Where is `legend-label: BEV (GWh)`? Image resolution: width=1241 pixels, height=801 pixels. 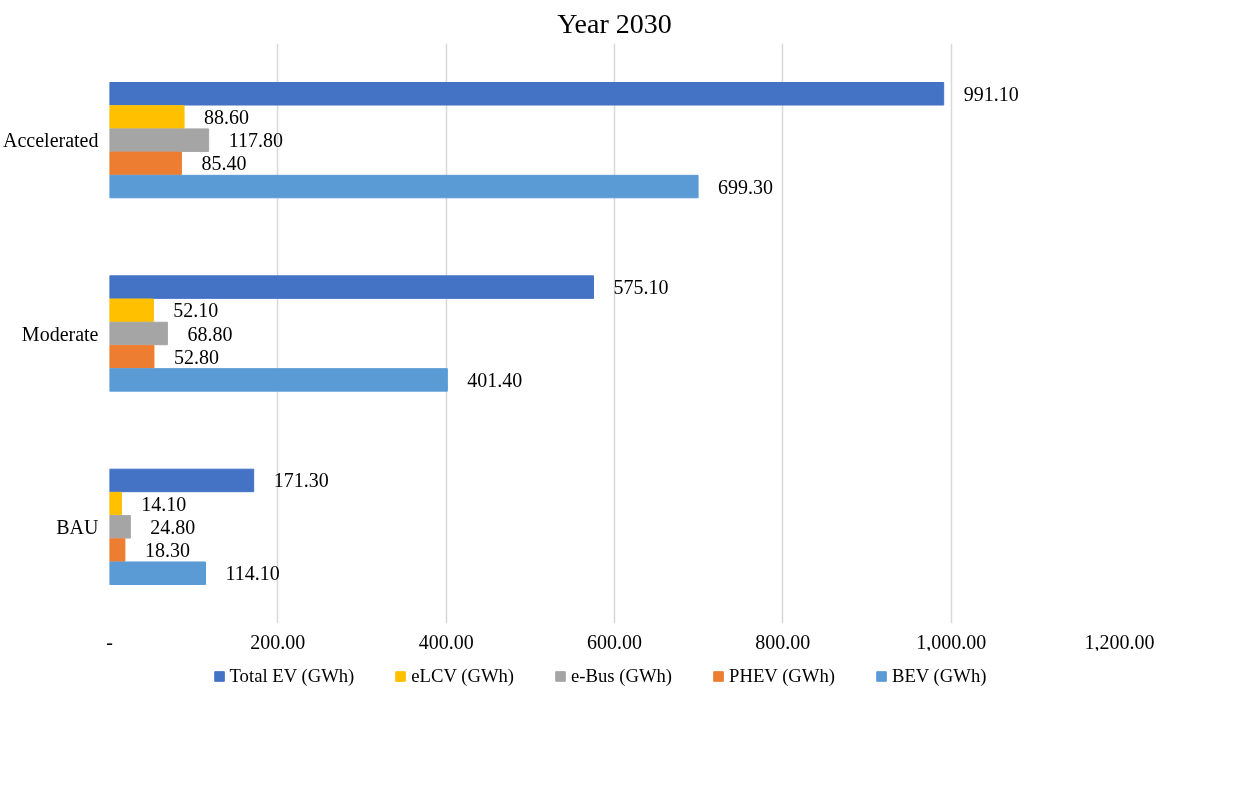 legend-label: BEV (GWh) is located at coordinates (939, 676).